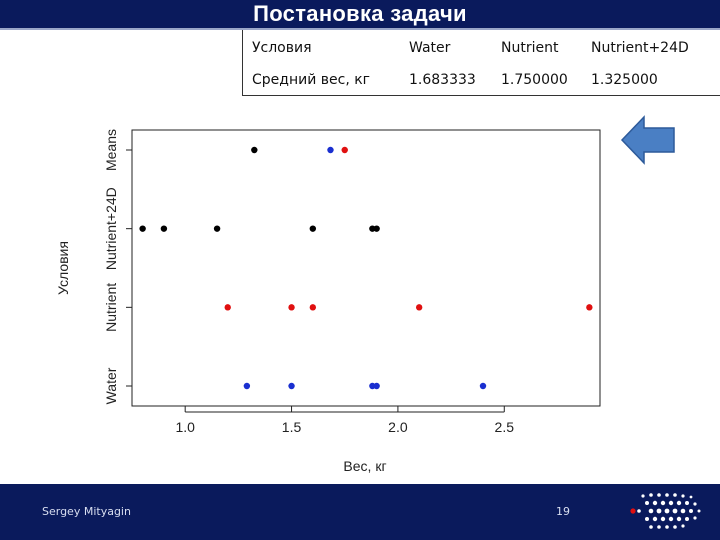 This screenshot has height=540, width=720. What do you see at coordinates (360, 29) in the screenshot?
I see `title-divider` at bounding box center [360, 29].